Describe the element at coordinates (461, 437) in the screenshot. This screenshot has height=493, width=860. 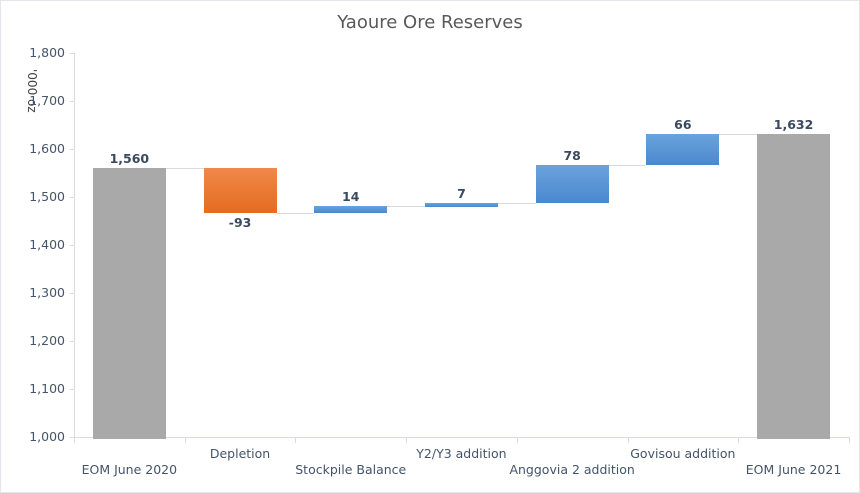
I see `x-axis` at that location.